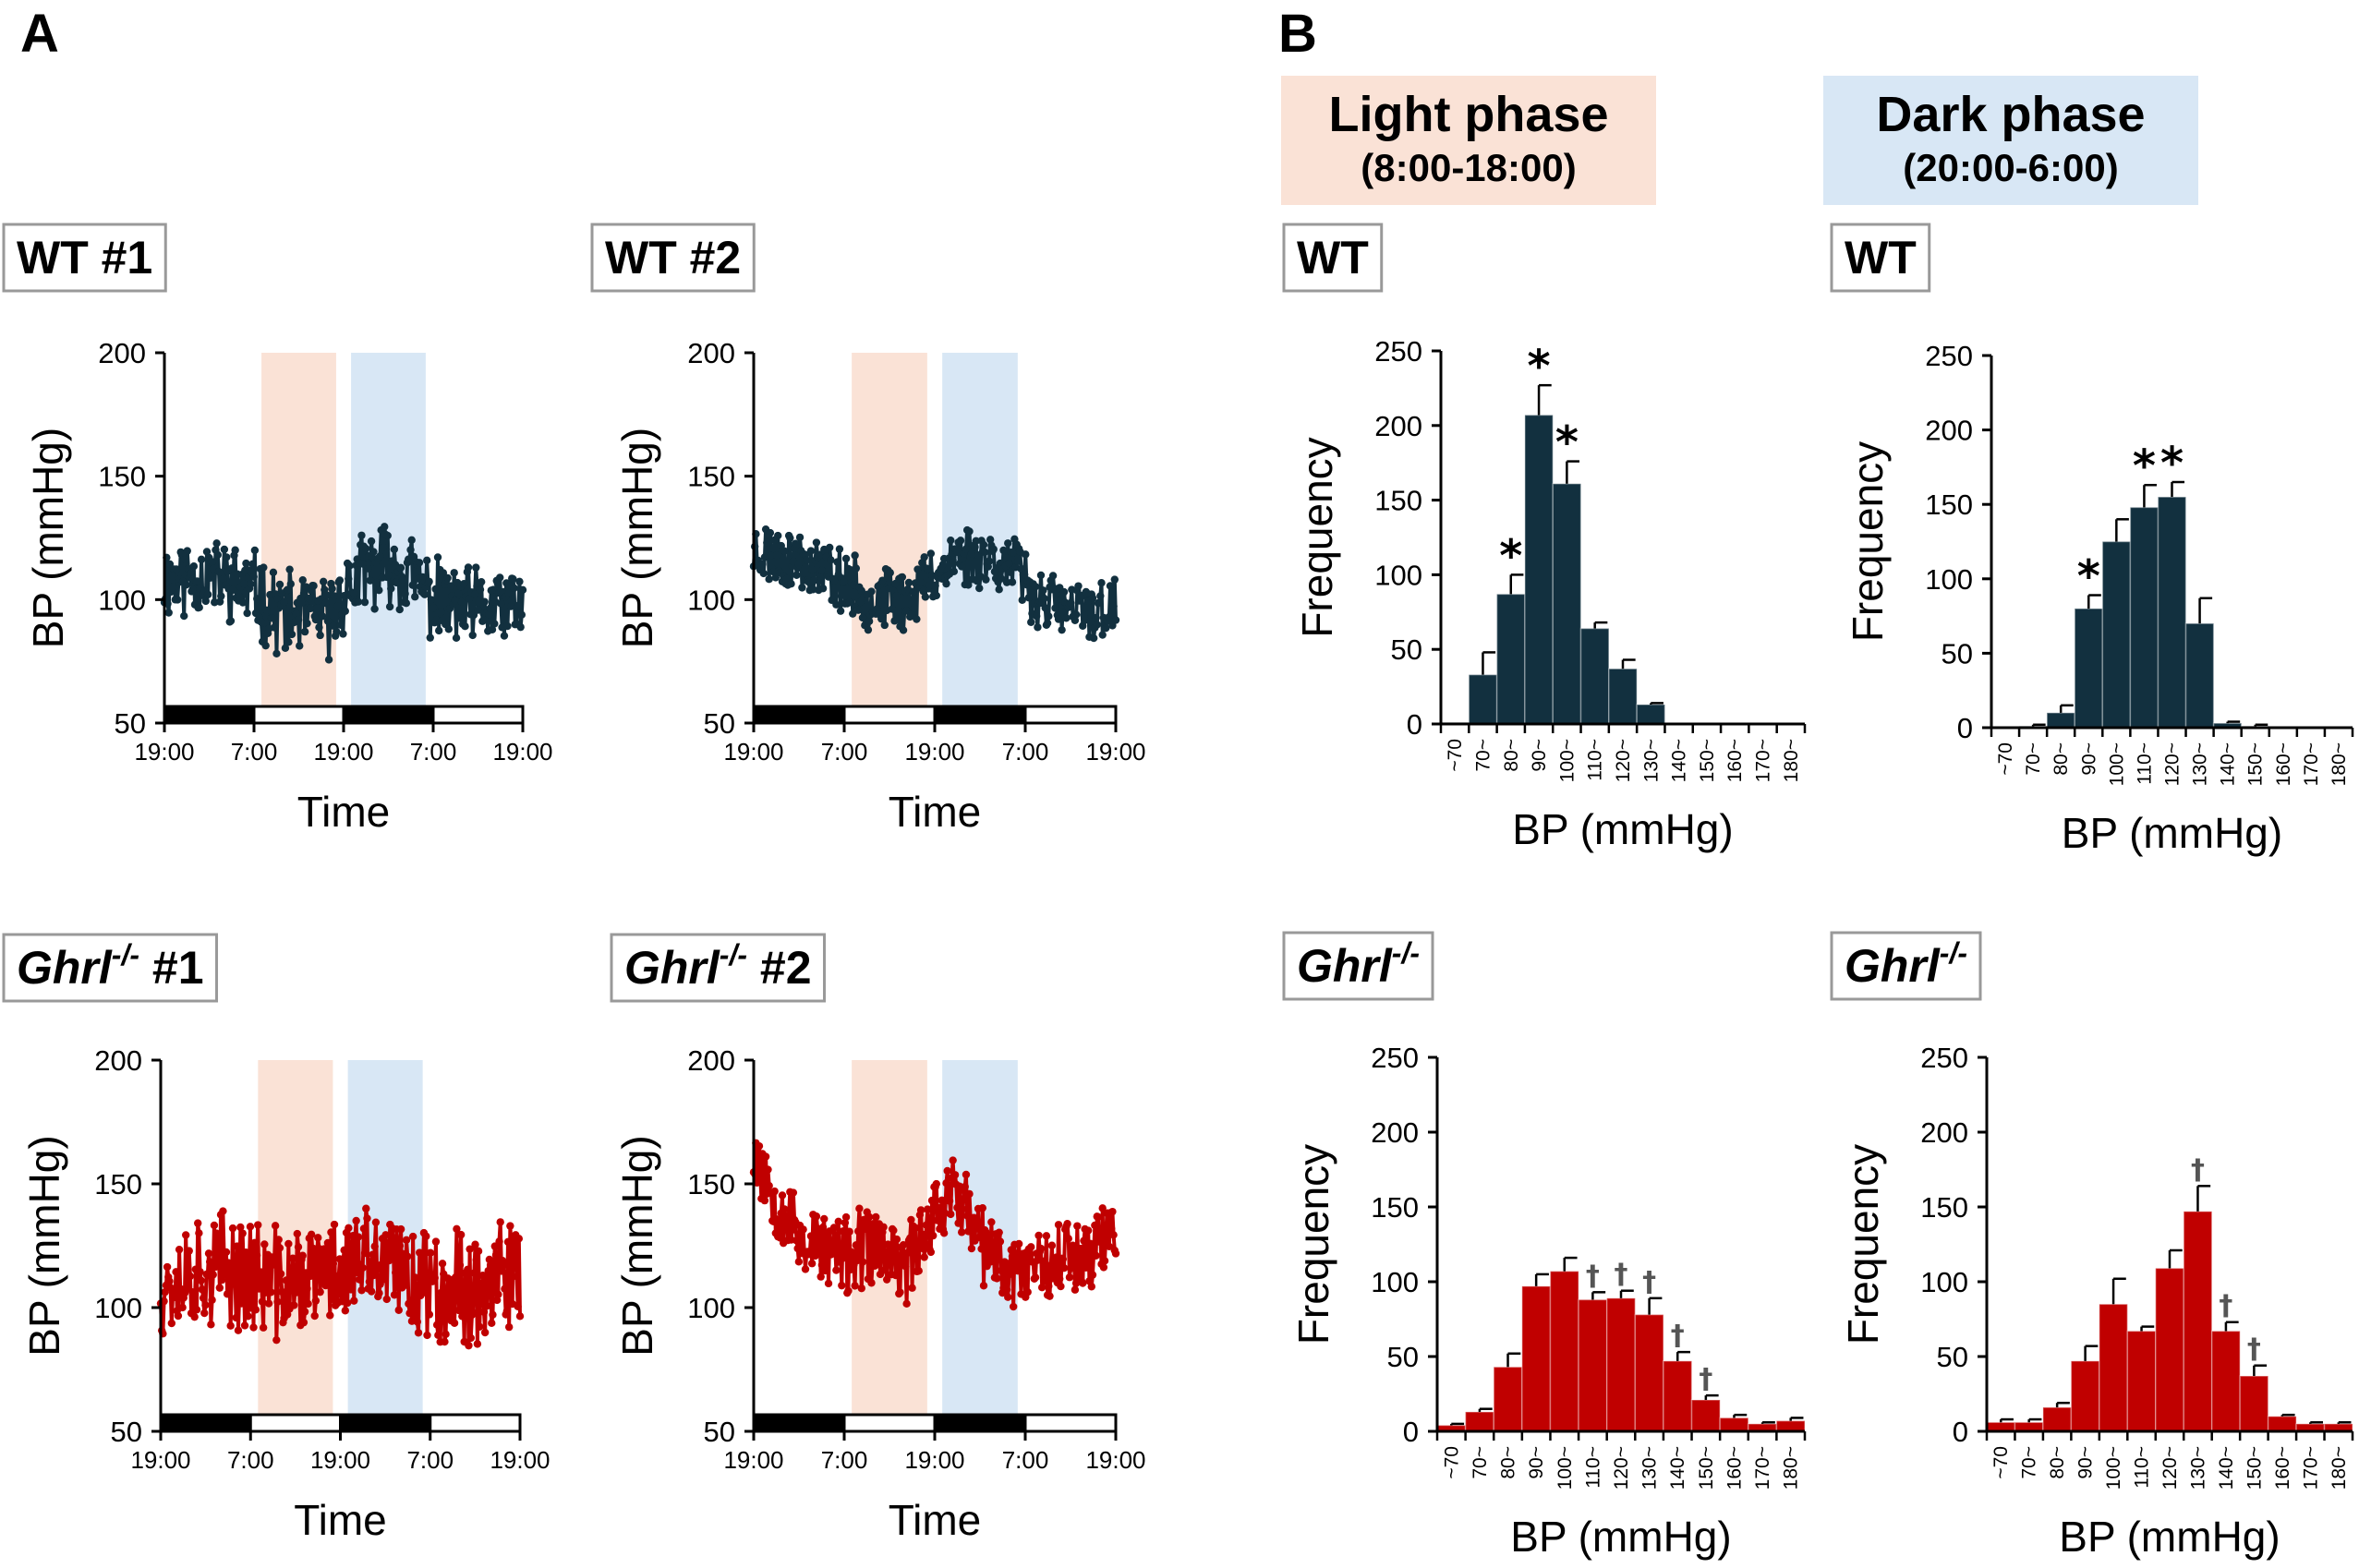 The image size is (2359, 1568). Describe the element at coordinates (122, 353) in the screenshot. I see `wt1-y-tick-label: 200` at that location.